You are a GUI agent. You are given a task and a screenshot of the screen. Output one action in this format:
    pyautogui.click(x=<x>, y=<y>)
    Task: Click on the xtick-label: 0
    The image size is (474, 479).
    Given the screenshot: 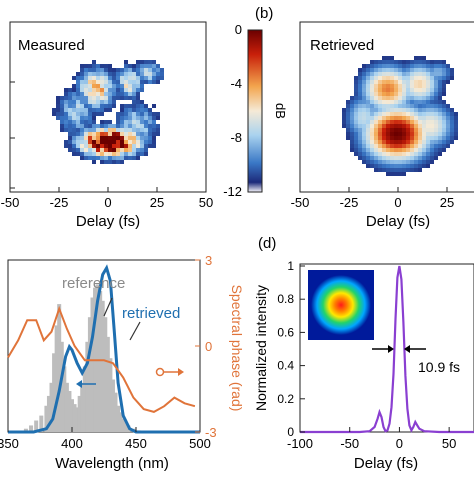 What is the action you would take?
    pyautogui.click(x=399, y=443)
    